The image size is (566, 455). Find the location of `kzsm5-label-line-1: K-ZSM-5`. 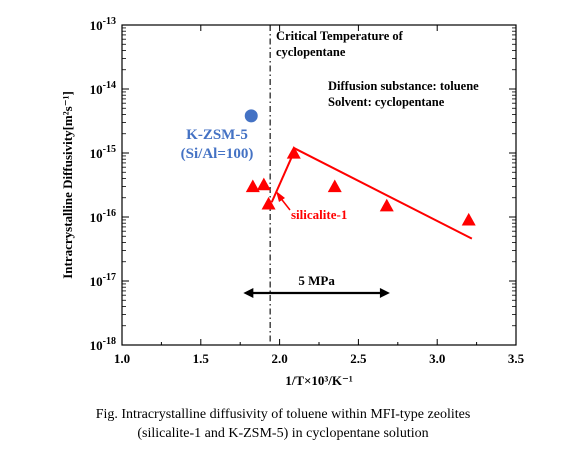

kzsm5-label-line-1: K-ZSM-5 is located at coordinates (217, 135).